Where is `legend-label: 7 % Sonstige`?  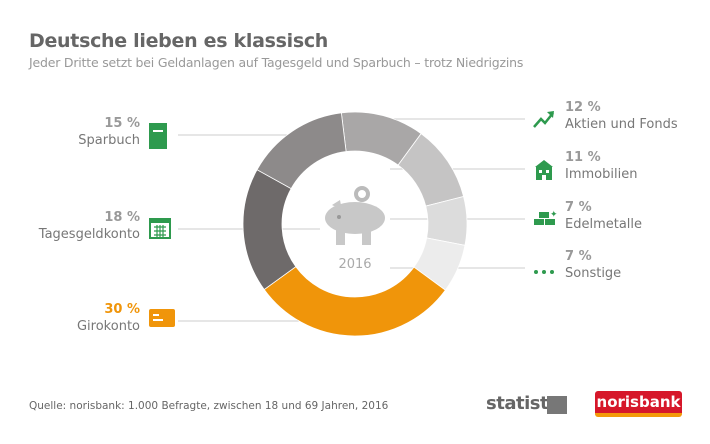 legend-label: 7 % Sonstige is located at coordinates (593, 265).